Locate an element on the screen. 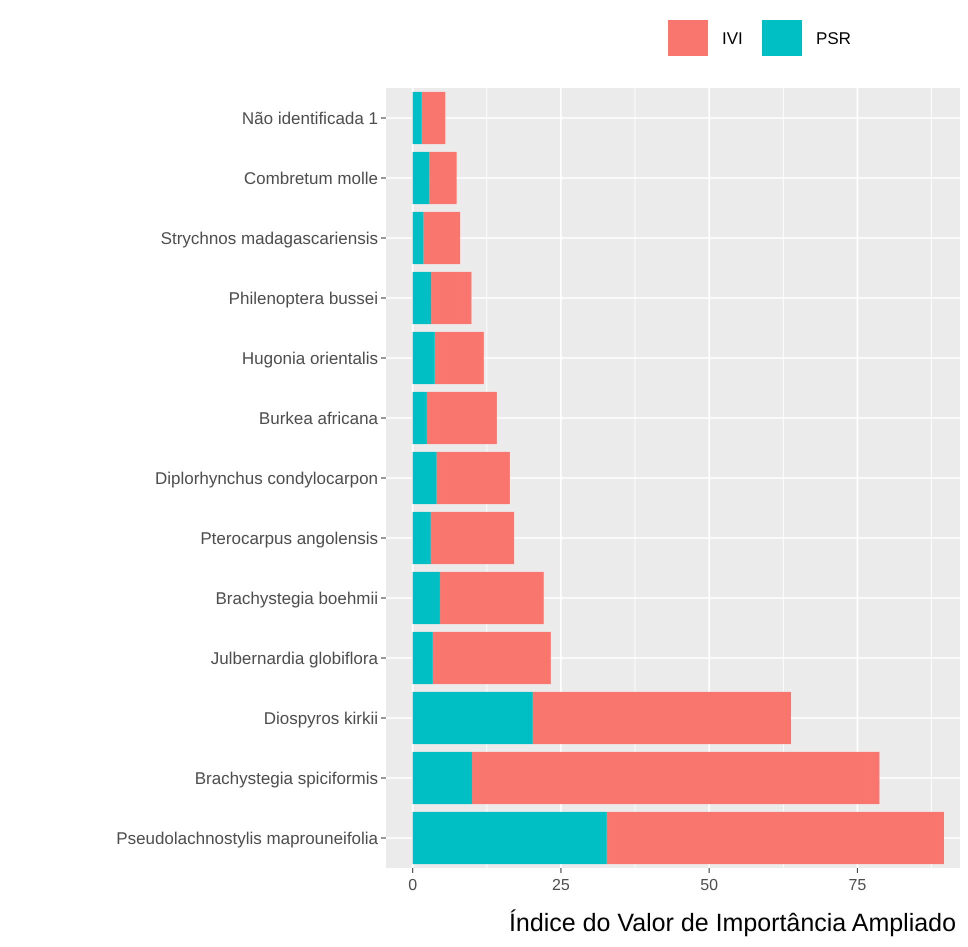 The height and width of the screenshot is (947, 968). y-tick-label: Diplorhynchus condylocarpon is located at coordinates (266, 478).